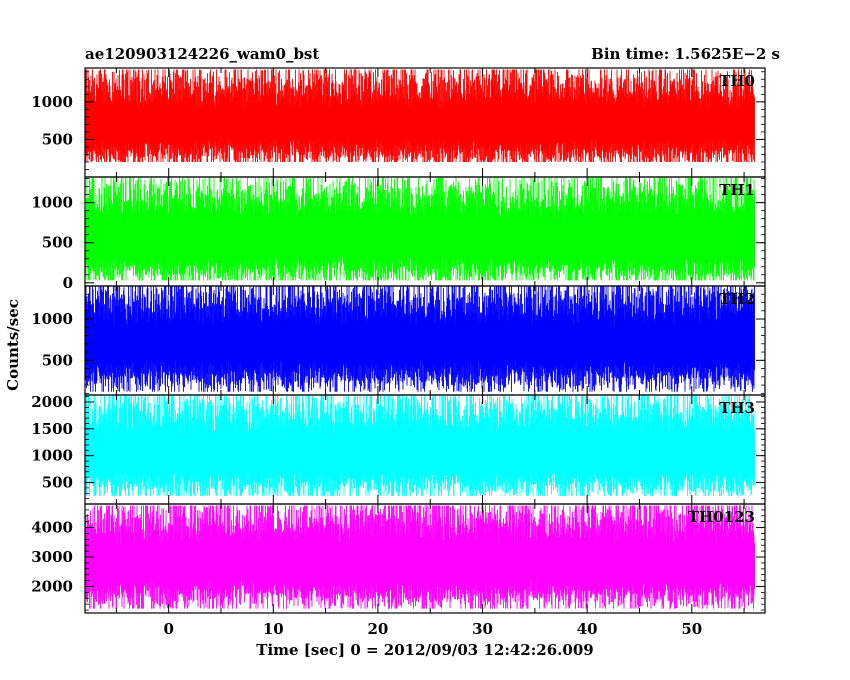 The width and height of the screenshot is (850, 680). What do you see at coordinates (68, 283) in the screenshot?
I see `y-tick-label: 0` at bounding box center [68, 283].